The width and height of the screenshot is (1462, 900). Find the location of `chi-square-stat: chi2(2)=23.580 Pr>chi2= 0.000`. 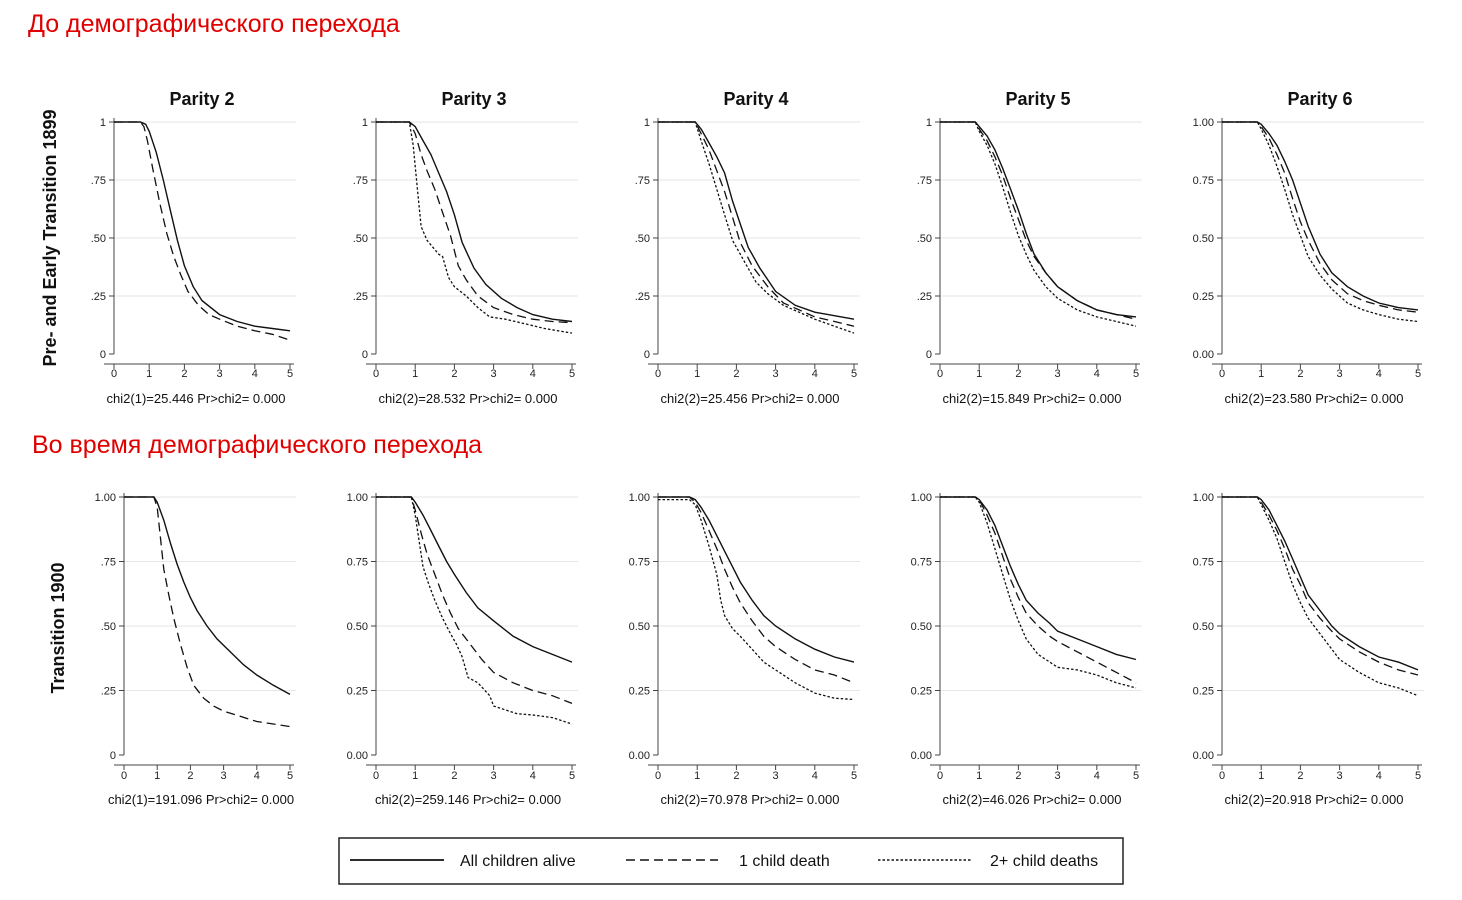

chi-square-stat: chi2(2)=23.580 Pr>chi2= 0.000 is located at coordinates (1314, 398).